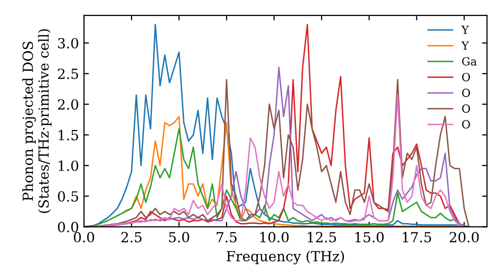  What do you see at coordinates (68, 104) in the screenshot?
I see `y-tick-label: 2.0` at bounding box center [68, 104].